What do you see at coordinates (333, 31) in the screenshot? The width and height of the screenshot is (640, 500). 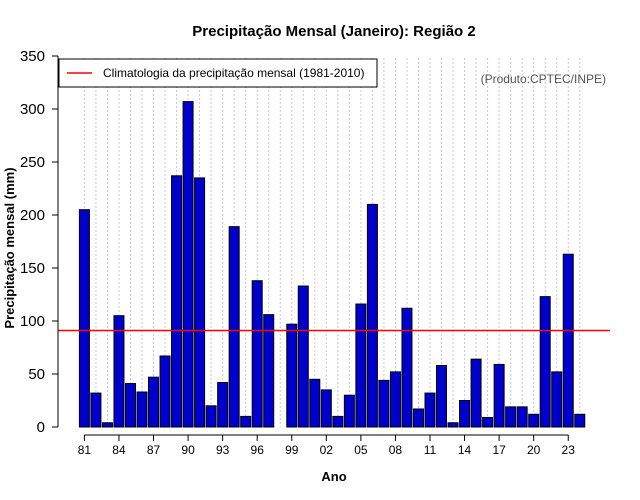 I see `chart-title: Precipitação Mensal (Janeiro): Região 2` at bounding box center [333, 31].